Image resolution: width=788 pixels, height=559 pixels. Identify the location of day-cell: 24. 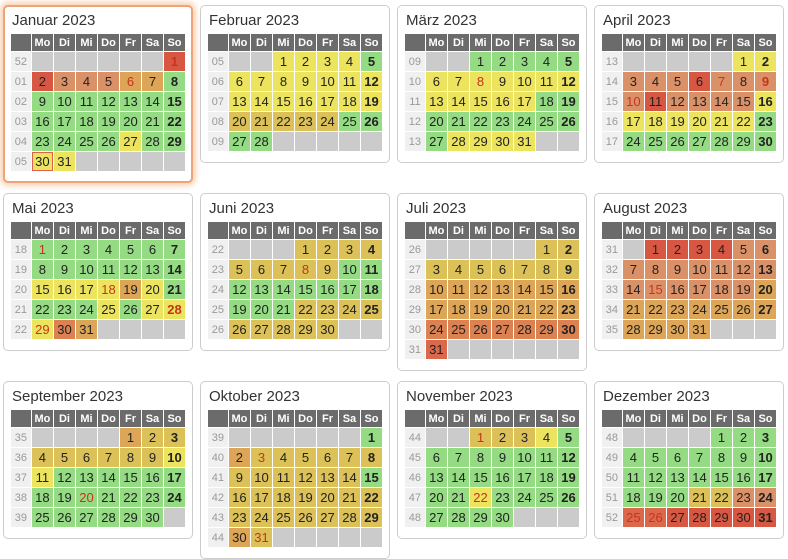
(524, 121).